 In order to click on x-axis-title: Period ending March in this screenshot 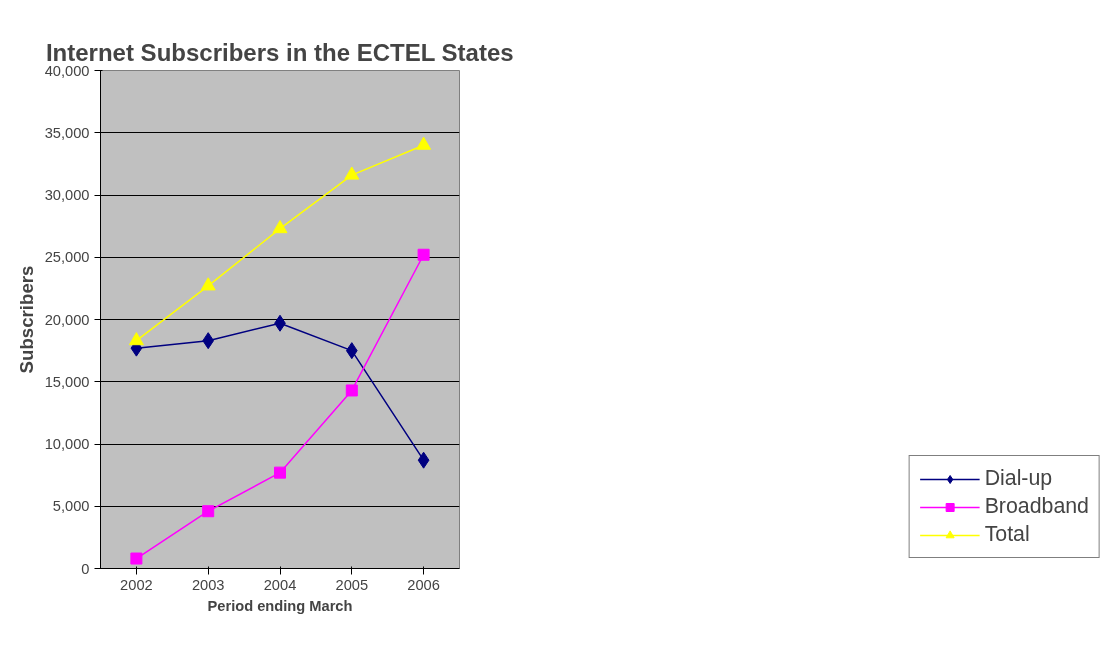, I will do `click(280, 605)`.